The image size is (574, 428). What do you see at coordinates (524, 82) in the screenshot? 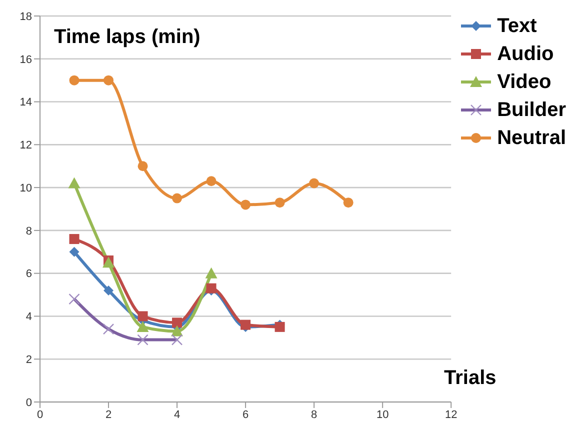
I see `legend-label: Video` at bounding box center [524, 82].